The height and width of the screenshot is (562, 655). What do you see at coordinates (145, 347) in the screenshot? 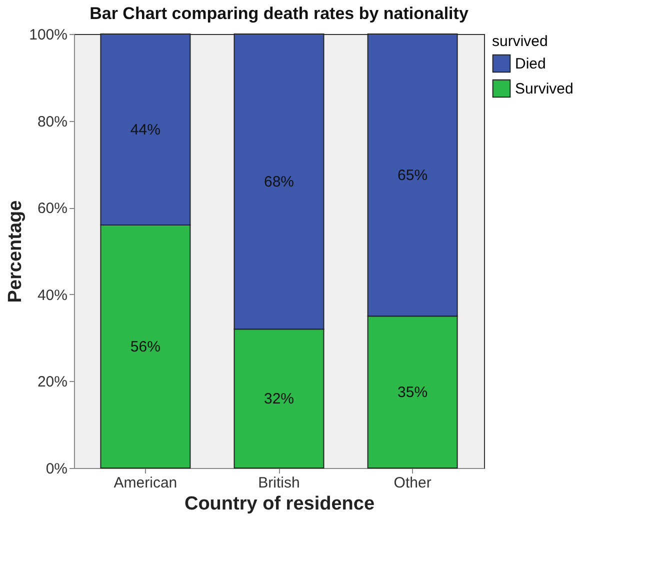
I see `data-label: 56%` at bounding box center [145, 347].